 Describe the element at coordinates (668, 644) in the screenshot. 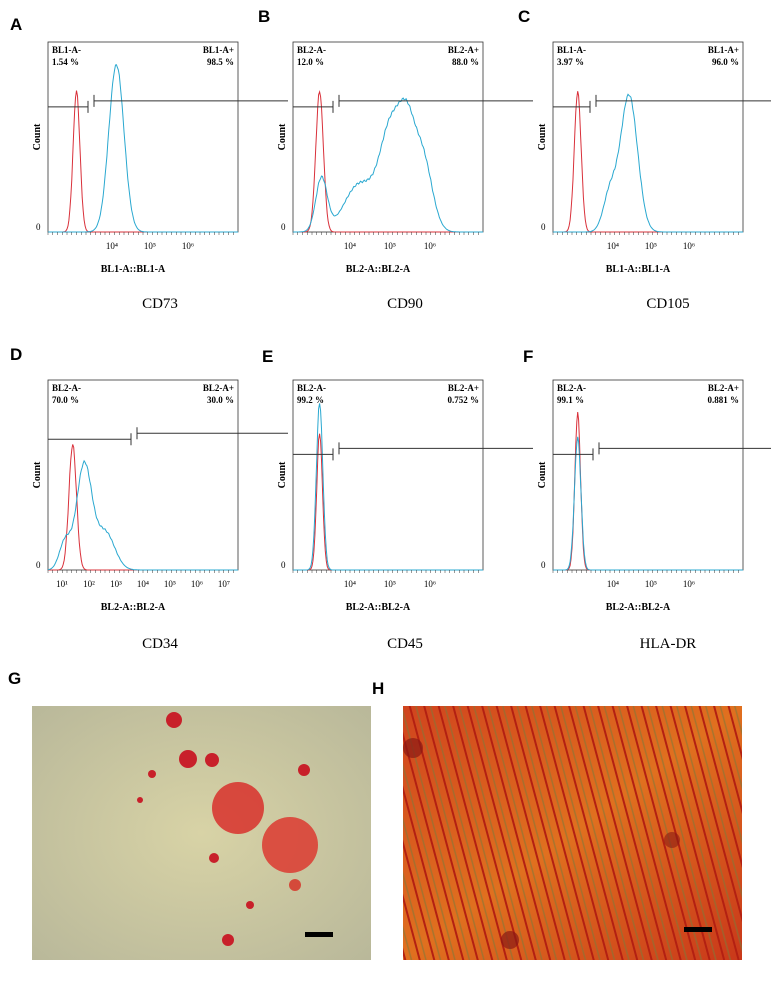

I see `marker-name: HLA-DR` at that location.